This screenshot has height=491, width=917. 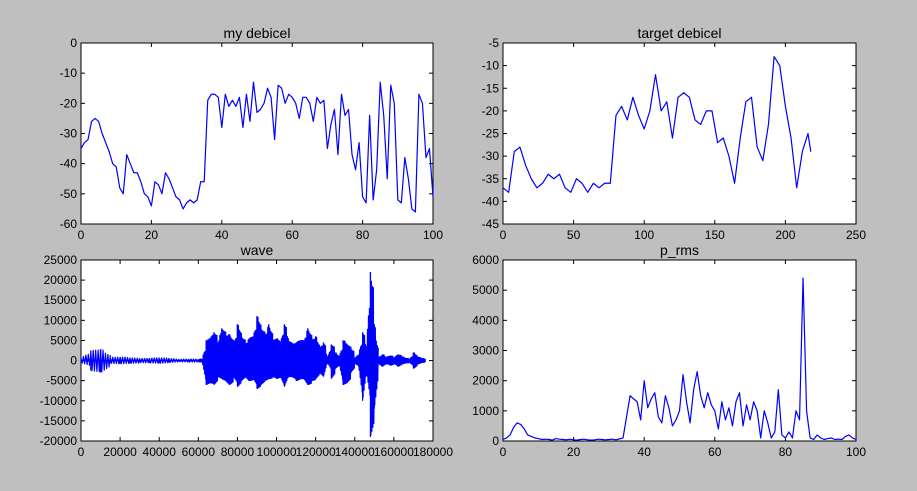 What do you see at coordinates (277, 452) in the screenshot?
I see `wave-x-tick-label: 100000` at bounding box center [277, 452].